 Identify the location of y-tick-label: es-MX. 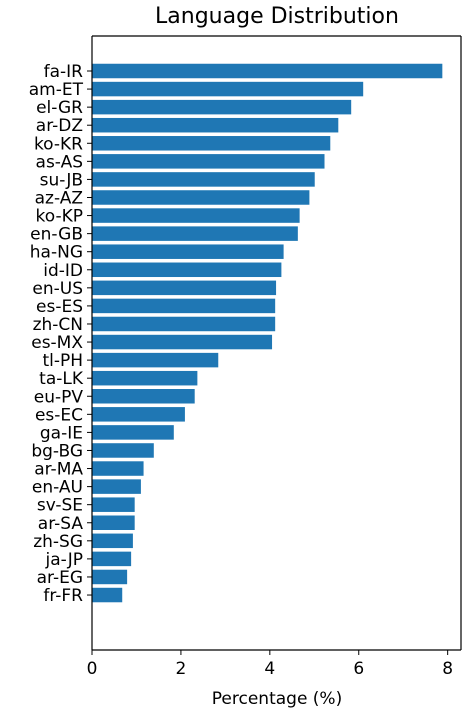
(57, 343).